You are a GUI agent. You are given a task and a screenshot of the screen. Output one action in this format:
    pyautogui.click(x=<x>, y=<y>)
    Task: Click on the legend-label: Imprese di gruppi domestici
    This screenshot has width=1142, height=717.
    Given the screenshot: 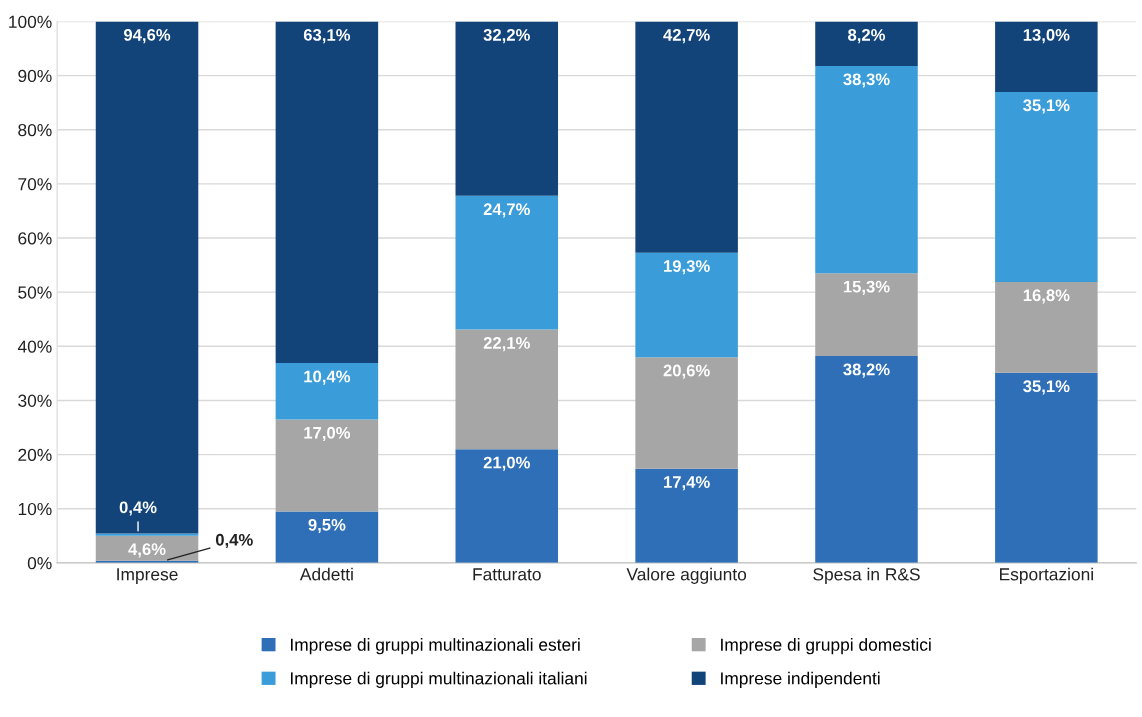 What is the action you would take?
    pyautogui.click(x=826, y=646)
    